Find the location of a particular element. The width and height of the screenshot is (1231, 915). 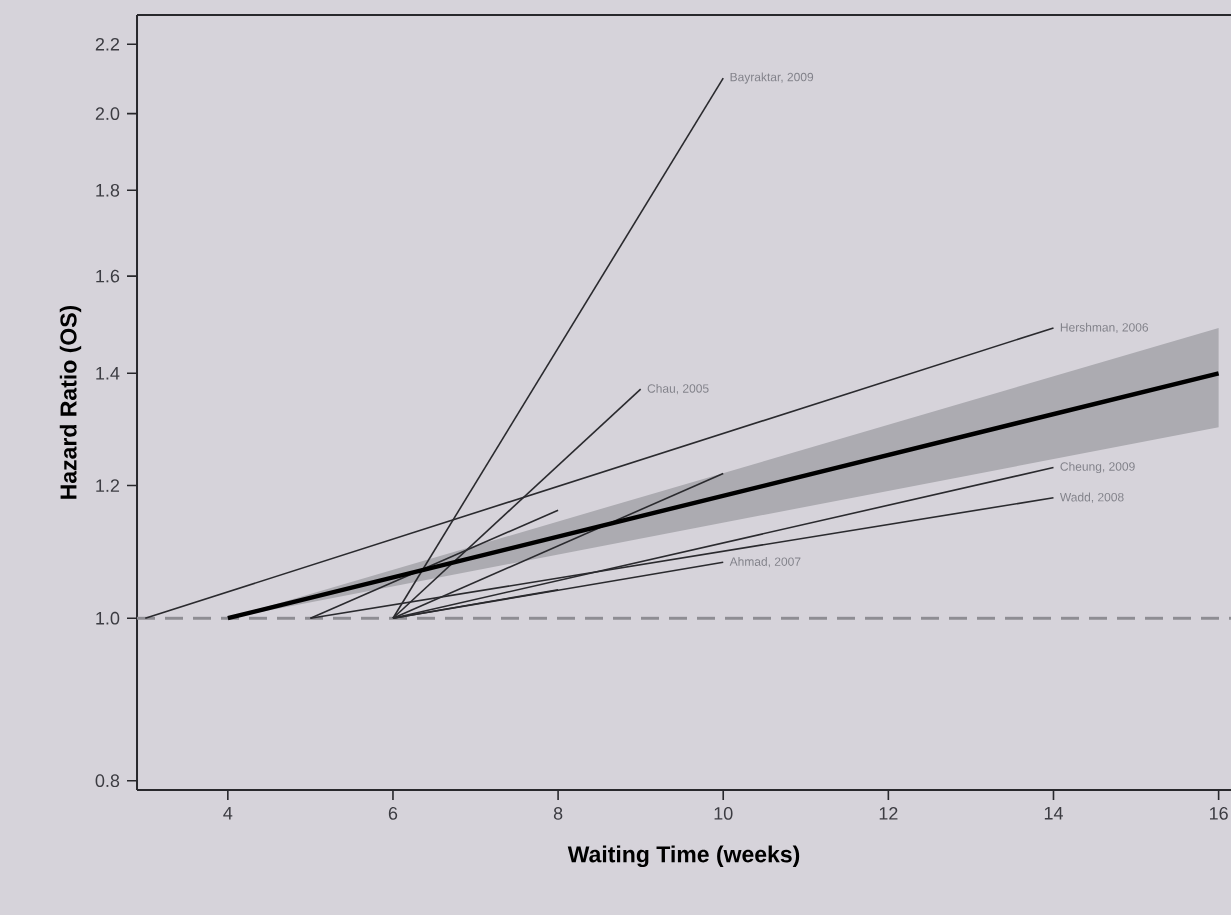

x-tick-label: 14 is located at coordinates (1053, 813).